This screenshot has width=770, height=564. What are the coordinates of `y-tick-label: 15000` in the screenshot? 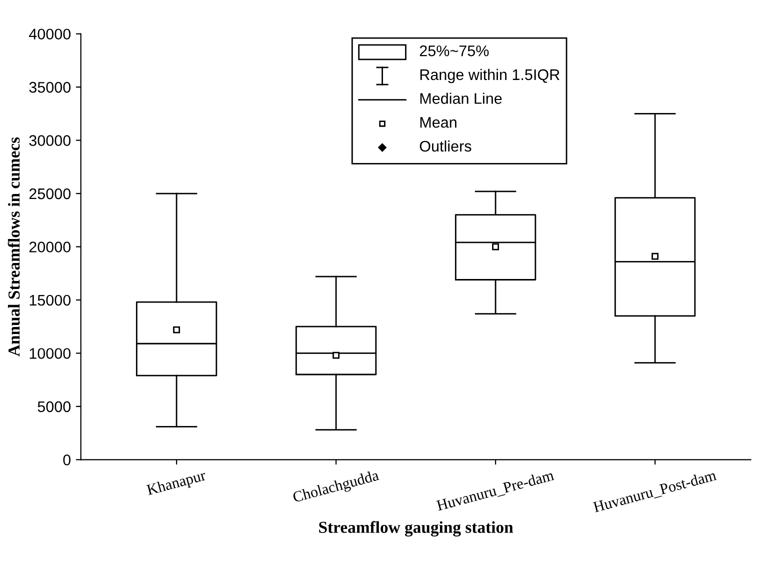 It's located at (50, 300).